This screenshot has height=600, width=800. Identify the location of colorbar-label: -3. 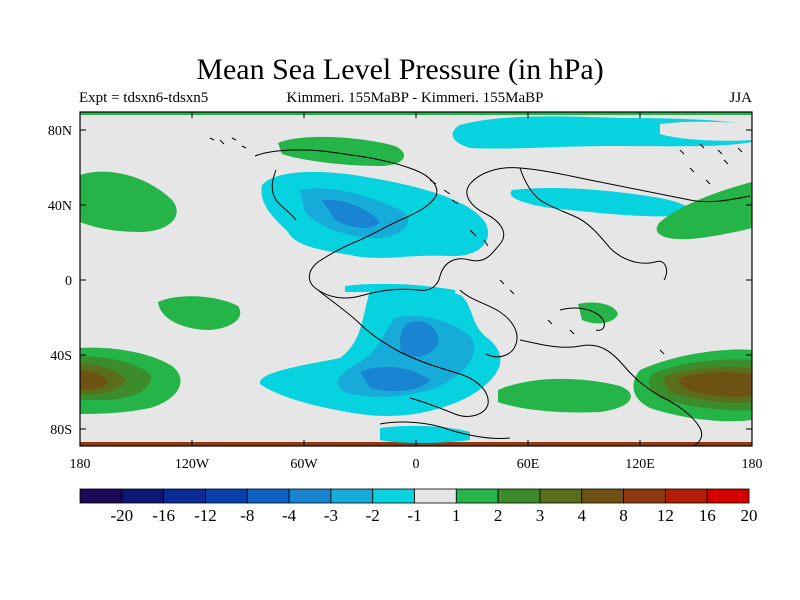
(331, 515).